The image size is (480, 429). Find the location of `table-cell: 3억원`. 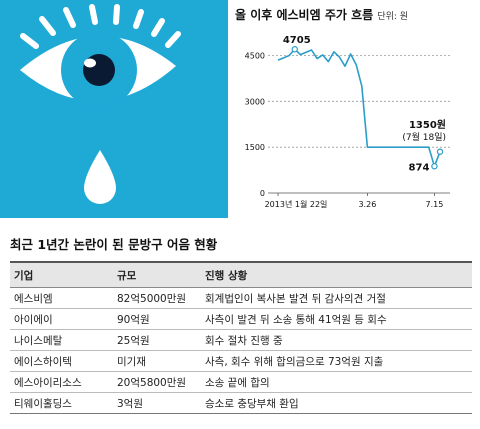

table-cell: 3억원 is located at coordinates (157, 403).